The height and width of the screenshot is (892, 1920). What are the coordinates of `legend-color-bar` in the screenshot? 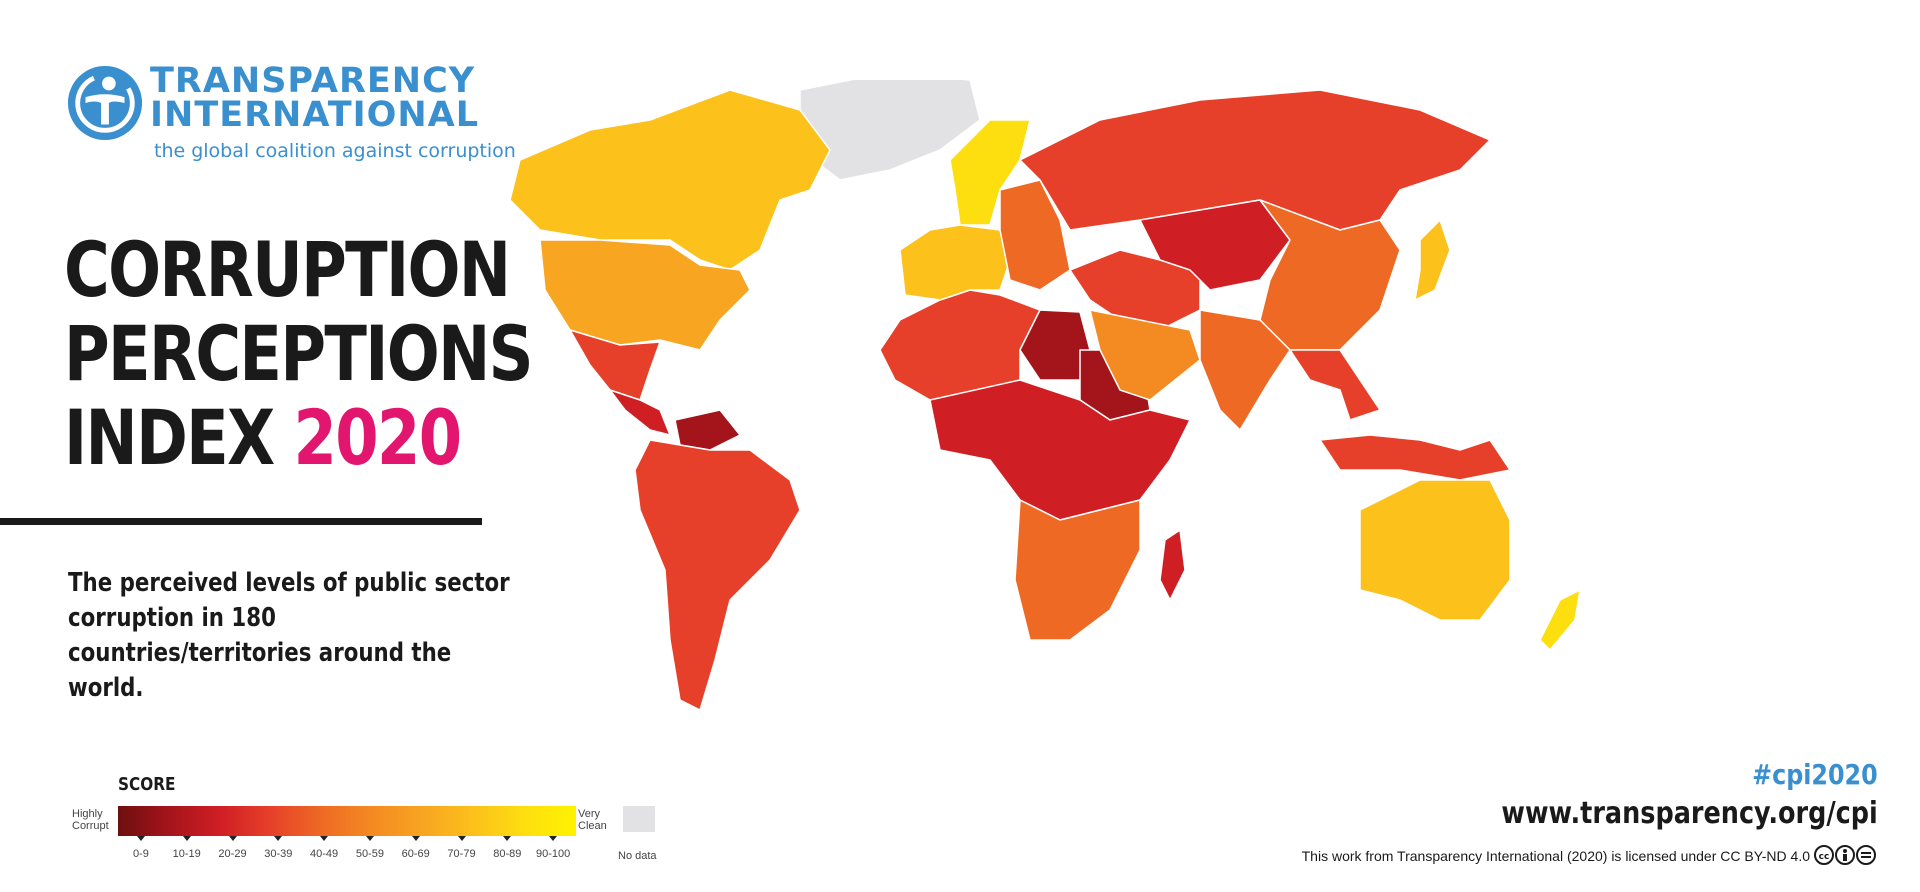 It's located at (347, 821).